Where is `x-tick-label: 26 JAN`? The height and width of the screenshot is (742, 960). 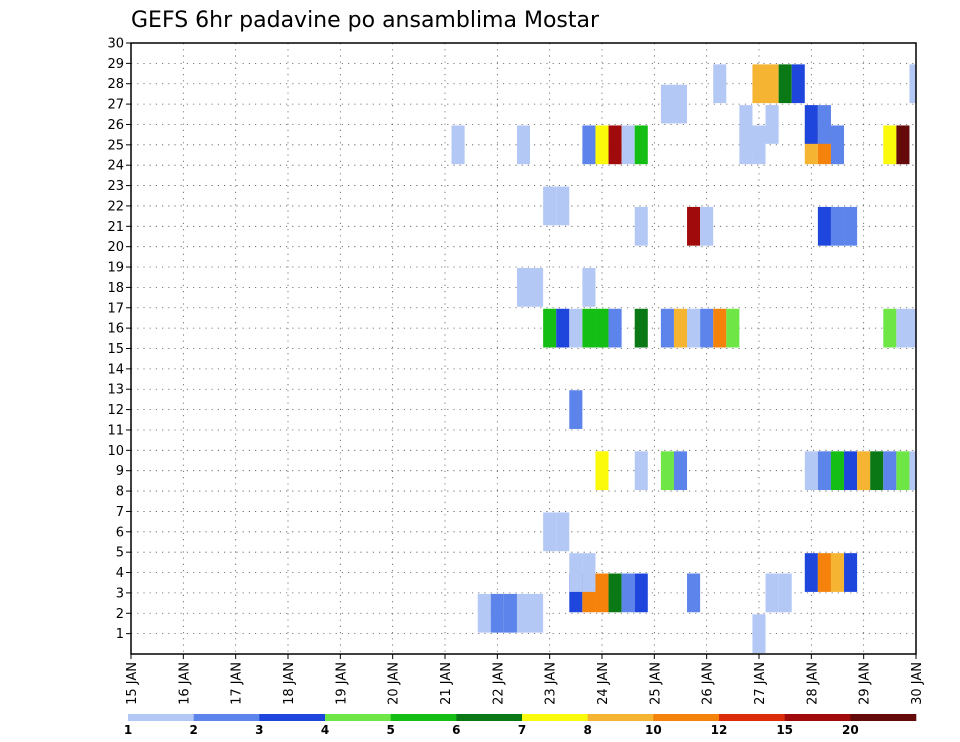 x-tick-label: 26 JAN is located at coordinates (708, 683).